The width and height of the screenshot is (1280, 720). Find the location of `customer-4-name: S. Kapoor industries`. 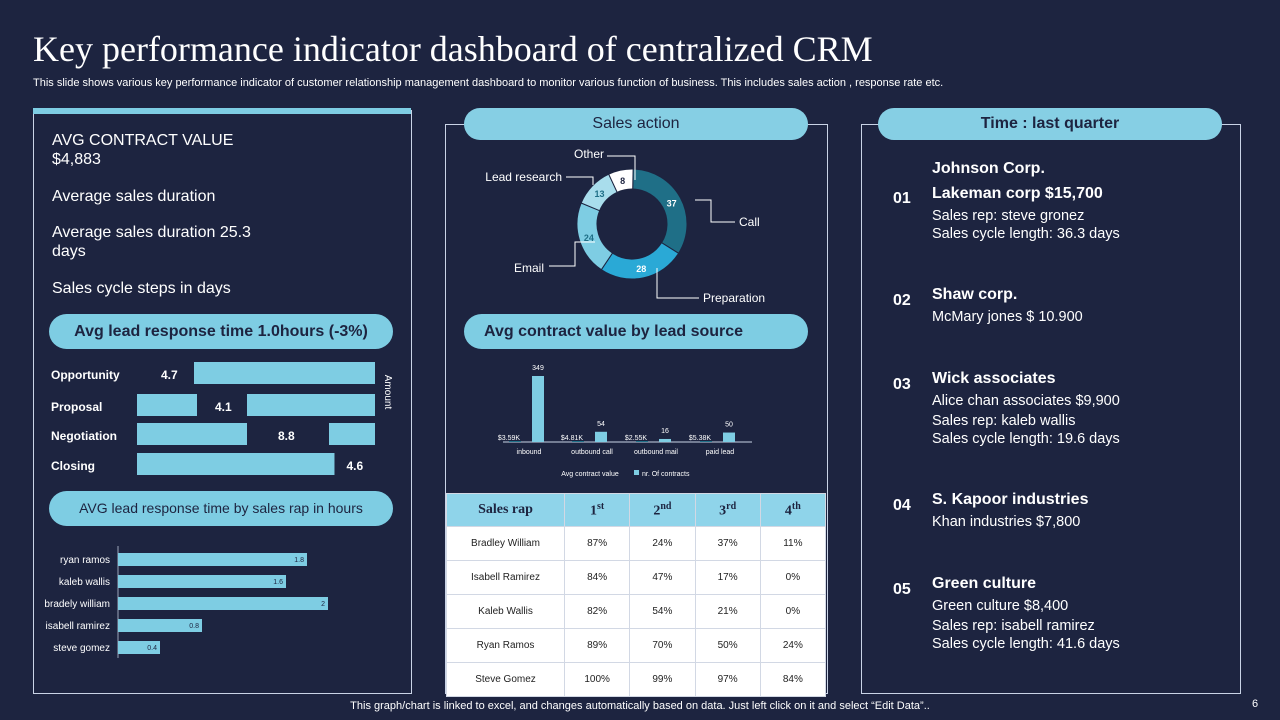

customer-4-name: S. Kapoor industries is located at coordinates (1010, 499).